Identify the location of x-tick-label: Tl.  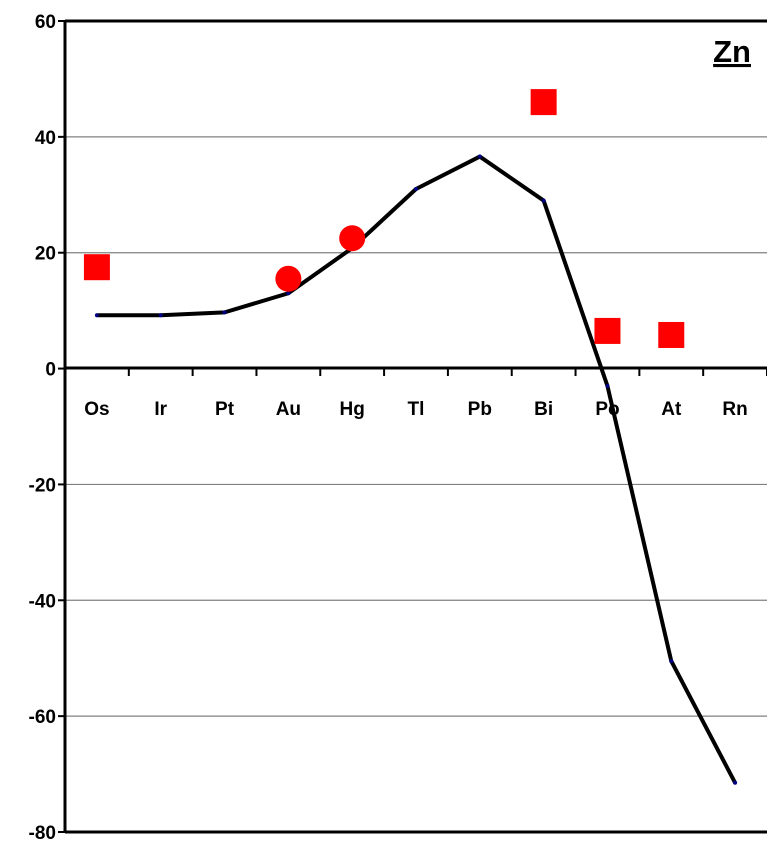
(416, 409).